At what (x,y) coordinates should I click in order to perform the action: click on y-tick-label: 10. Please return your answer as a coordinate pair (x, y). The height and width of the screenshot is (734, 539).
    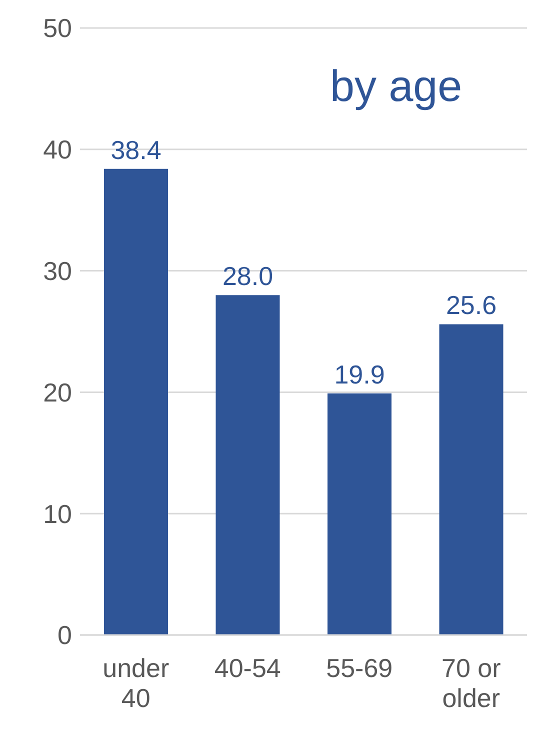
    Looking at the image, I should click on (57, 513).